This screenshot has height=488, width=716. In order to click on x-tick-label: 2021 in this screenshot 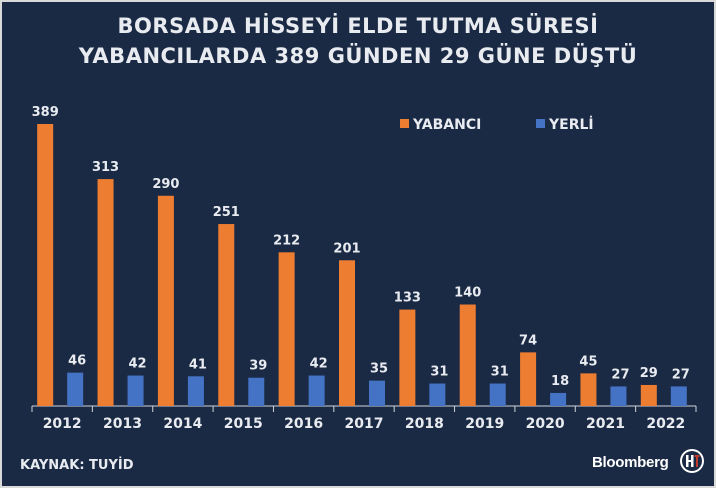, I will do `click(605, 424)`.